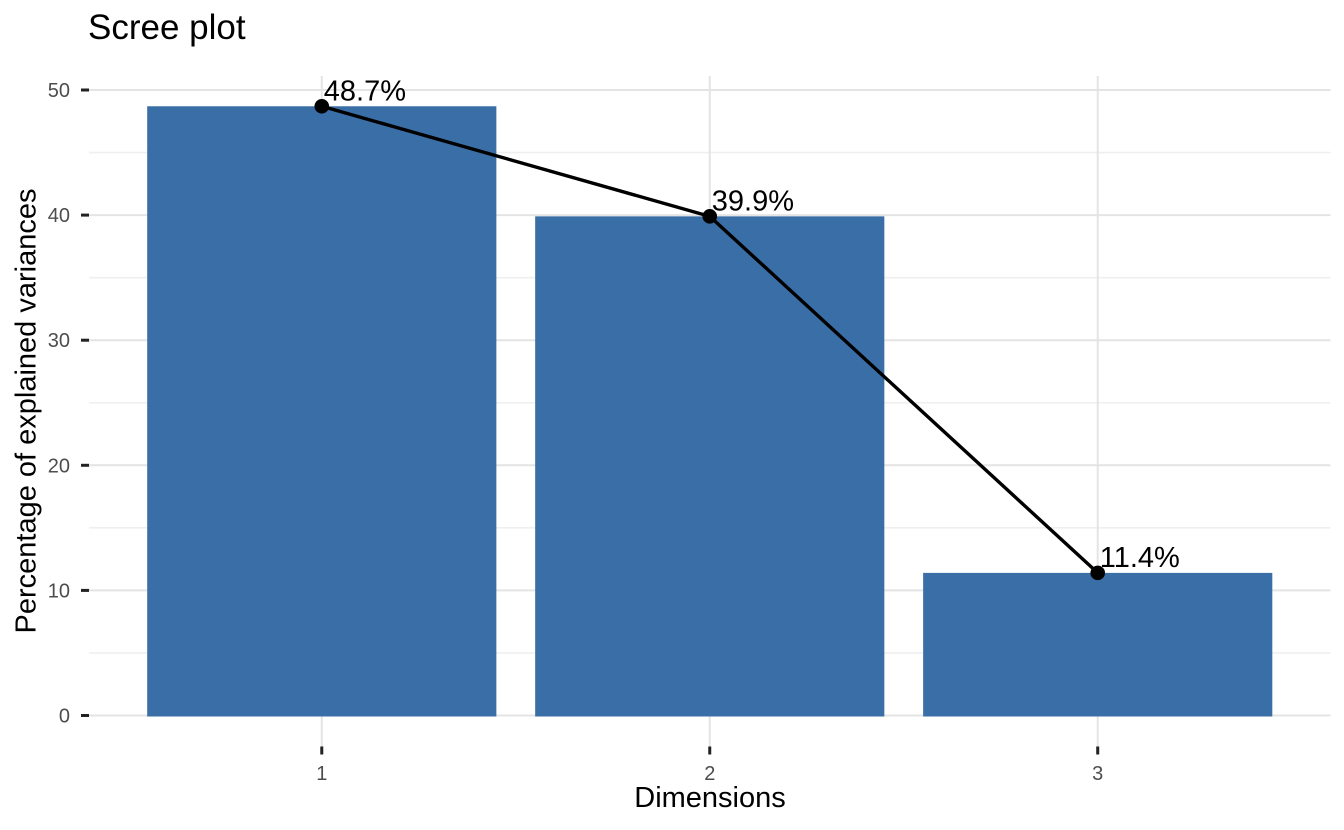 The height and width of the screenshot is (830, 1344). I want to click on y-tick-label: 40, so click(59, 216).